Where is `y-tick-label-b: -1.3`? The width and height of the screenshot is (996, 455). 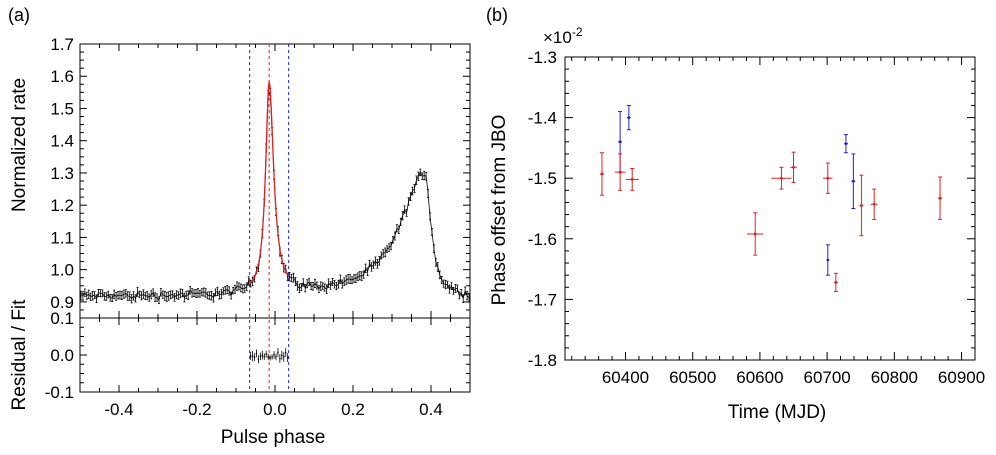 y-tick-label-b: -1.3 is located at coordinates (542, 57).